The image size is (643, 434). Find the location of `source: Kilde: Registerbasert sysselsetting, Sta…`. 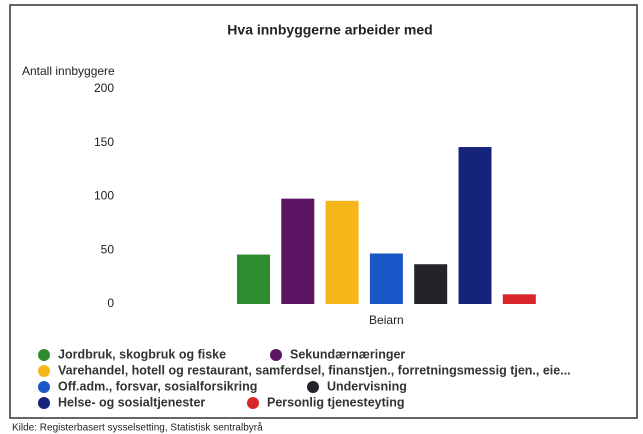

source: Kilde: Registerbasert sysselsetting, Sta… is located at coordinates (137, 428).